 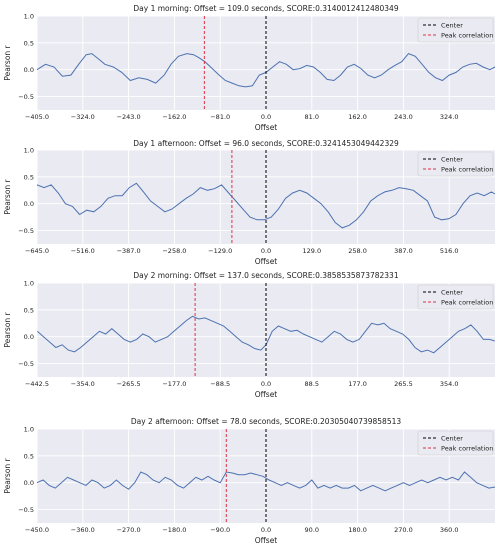 What do you see at coordinates (83, 384) in the screenshot?
I see `x-tick-label: −354.0` at bounding box center [83, 384].